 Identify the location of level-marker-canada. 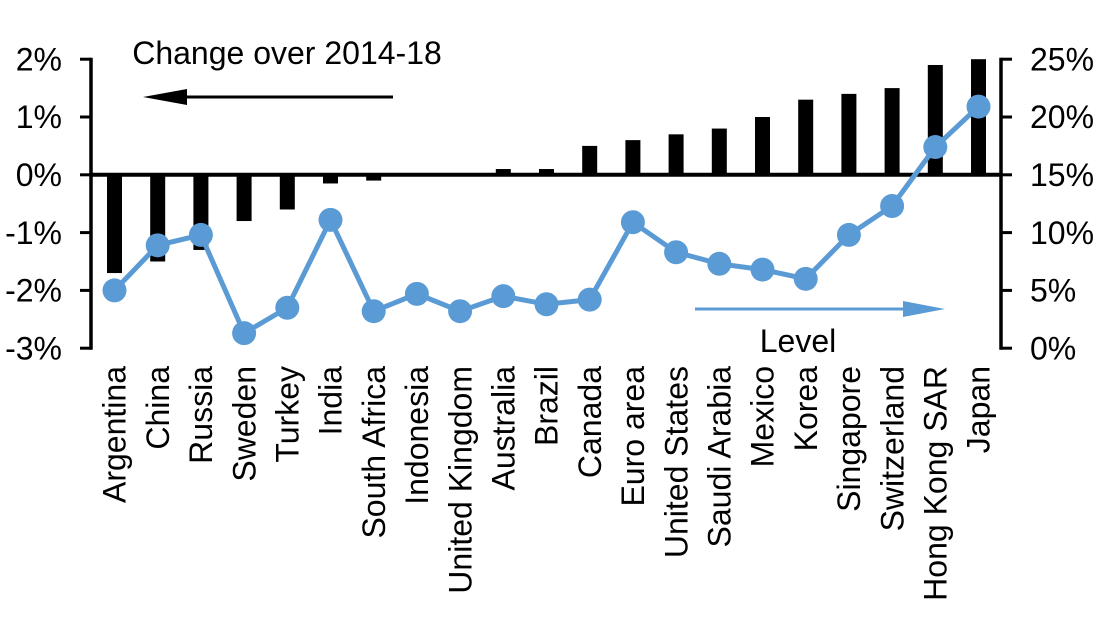
(589, 299).